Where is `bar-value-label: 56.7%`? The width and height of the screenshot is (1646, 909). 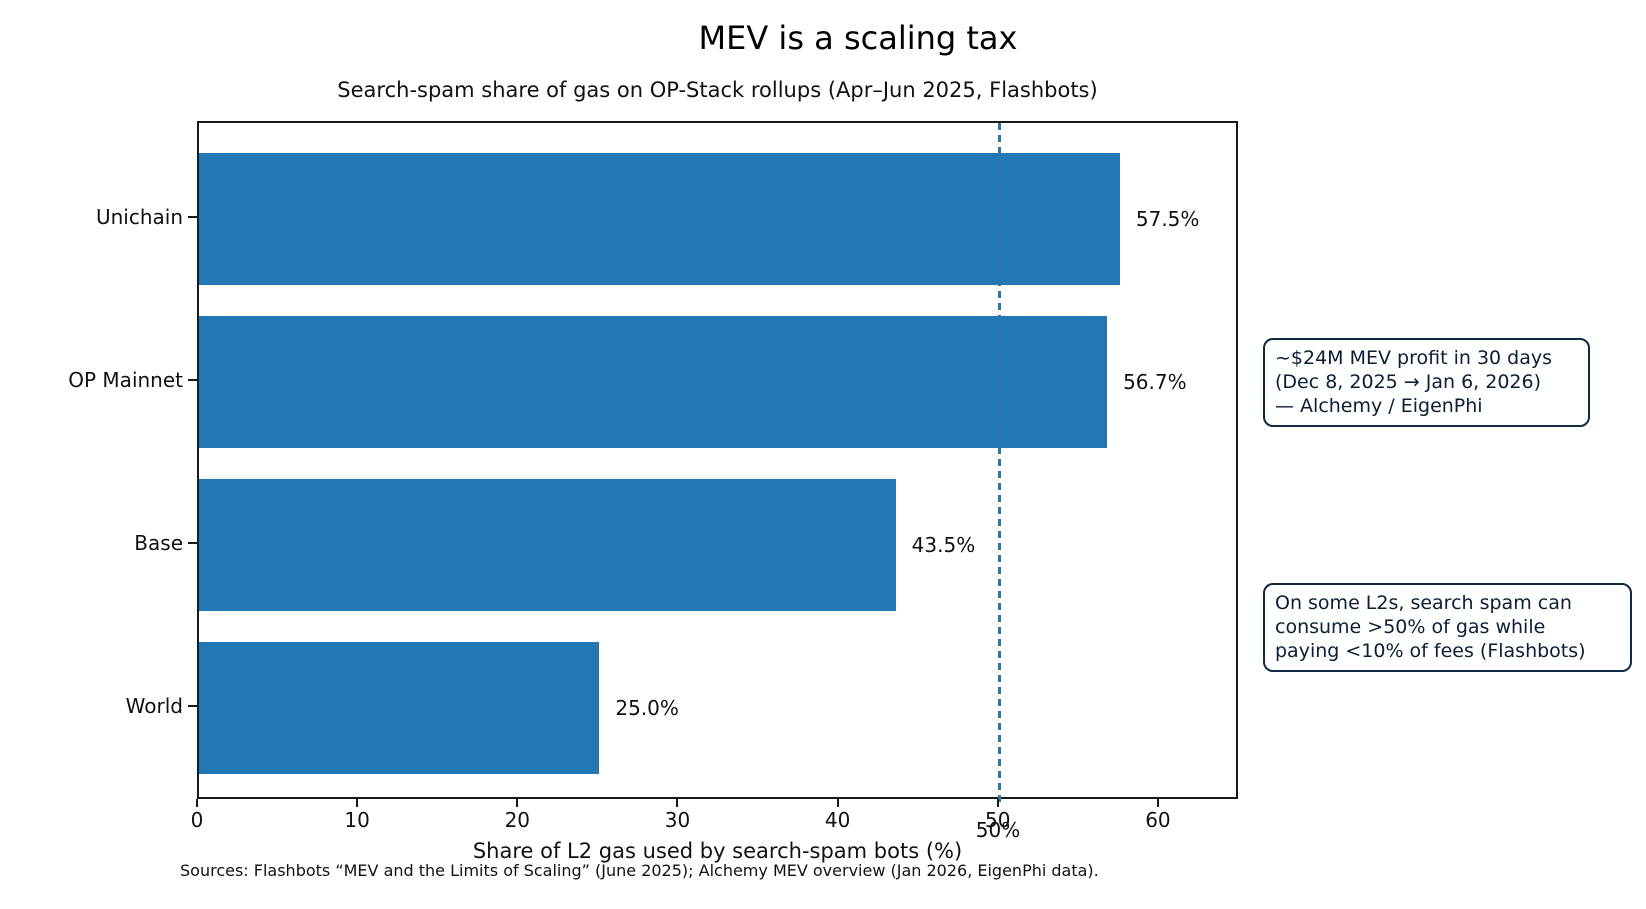
bar-value-label: 56.7% is located at coordinates (1155, 382).